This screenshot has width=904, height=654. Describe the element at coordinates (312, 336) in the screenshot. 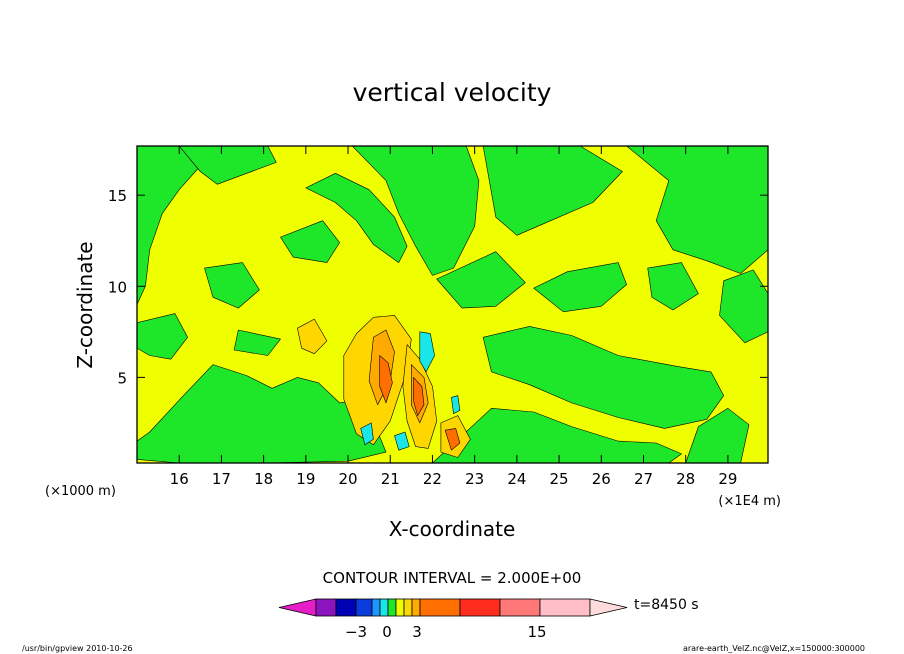

I see `contour-region-weak-up` at that location.